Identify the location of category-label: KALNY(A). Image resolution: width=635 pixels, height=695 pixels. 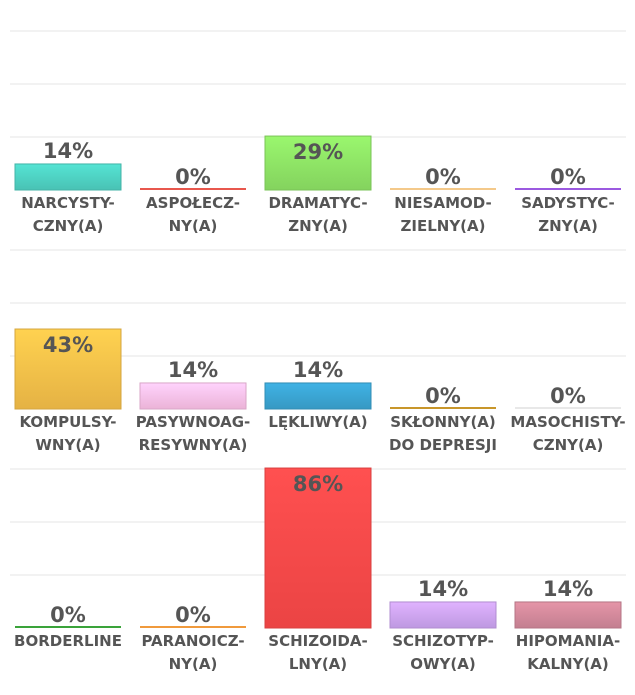
(568, 664).